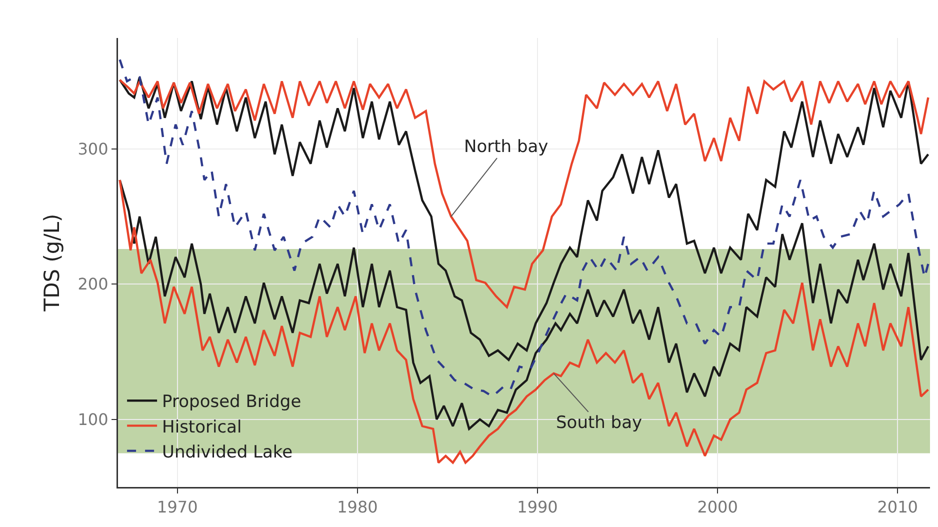  Describe the element at coordinates (93, 284) in the screenshot. I see `y-tick-label: 200` at that location.